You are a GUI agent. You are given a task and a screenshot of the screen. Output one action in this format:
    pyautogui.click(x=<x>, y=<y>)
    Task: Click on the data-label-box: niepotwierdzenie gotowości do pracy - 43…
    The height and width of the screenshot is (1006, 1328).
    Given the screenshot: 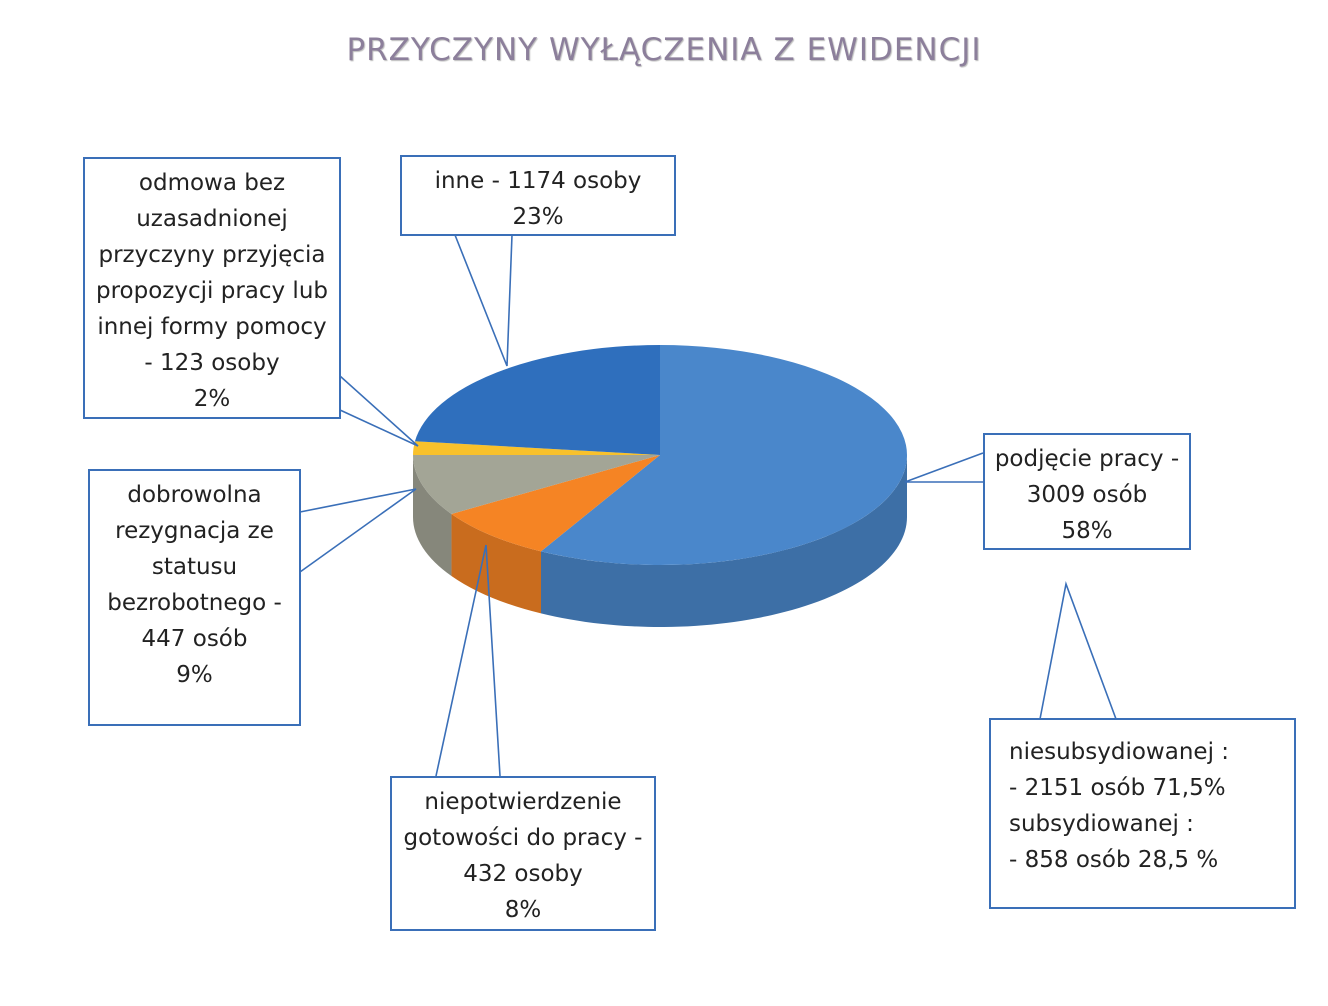 What is the action you would take?
    pyautogui.click(x=523, y=853)
    